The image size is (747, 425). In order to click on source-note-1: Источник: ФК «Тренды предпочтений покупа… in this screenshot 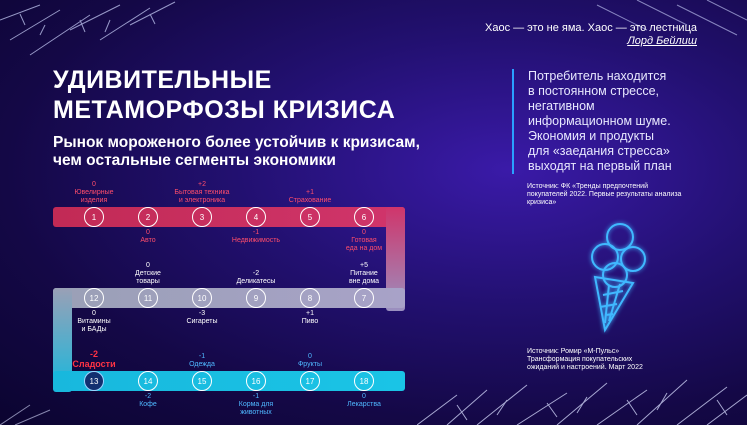, I will do `click(604, 195)`.